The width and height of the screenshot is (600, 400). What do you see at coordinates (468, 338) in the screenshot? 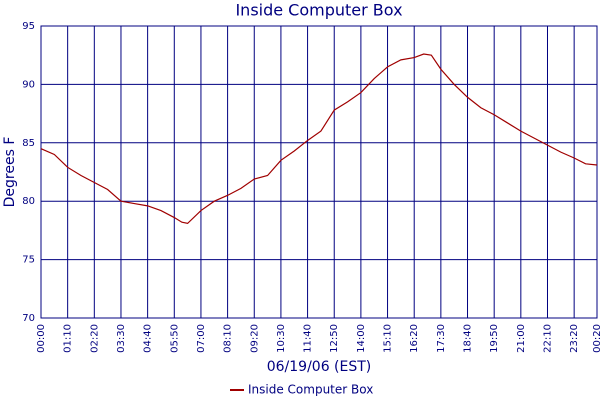
I see `x-tick-label: 18:40` at bounding box center [468, 338].